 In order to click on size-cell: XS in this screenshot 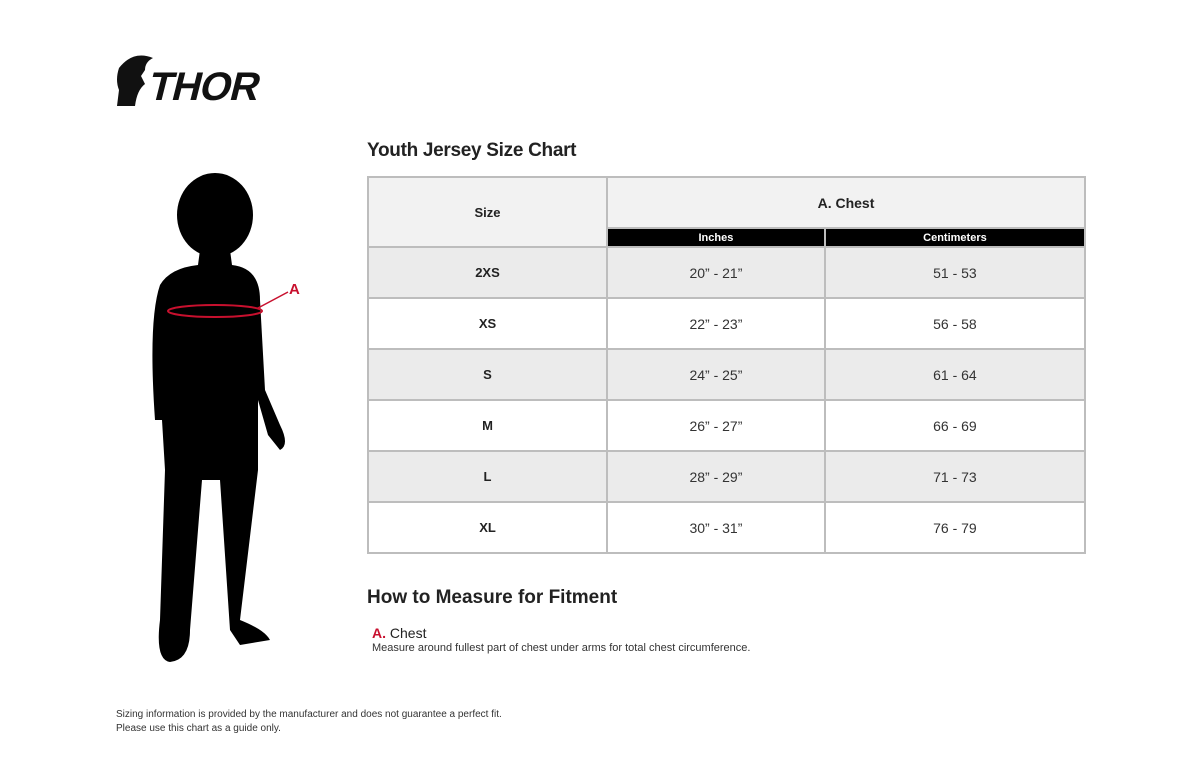, I will do `click(487, 323)`.